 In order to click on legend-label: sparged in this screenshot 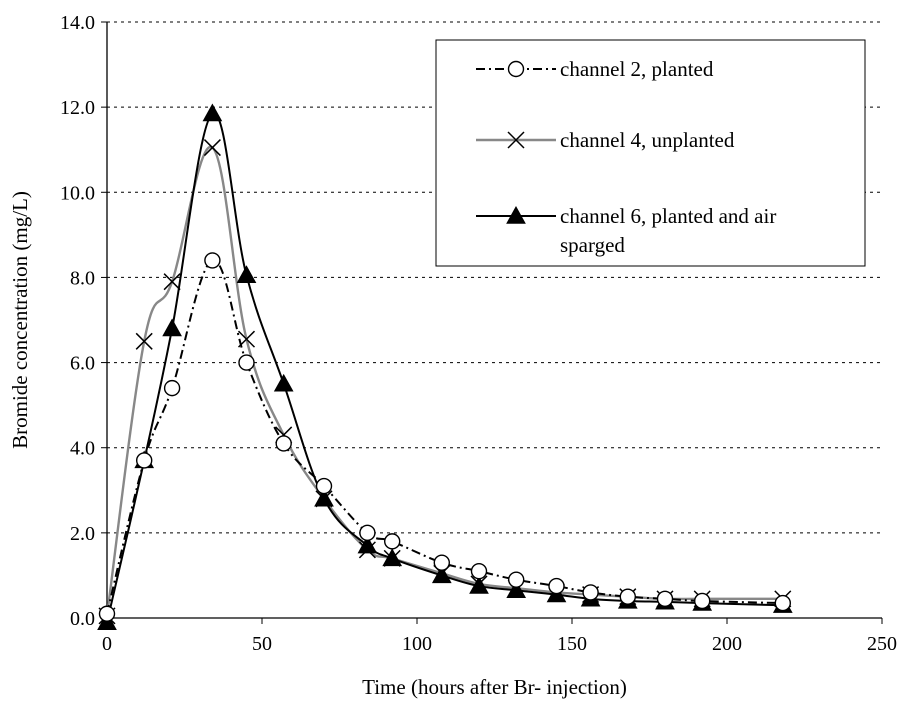, I will do `click(592, 245)`.